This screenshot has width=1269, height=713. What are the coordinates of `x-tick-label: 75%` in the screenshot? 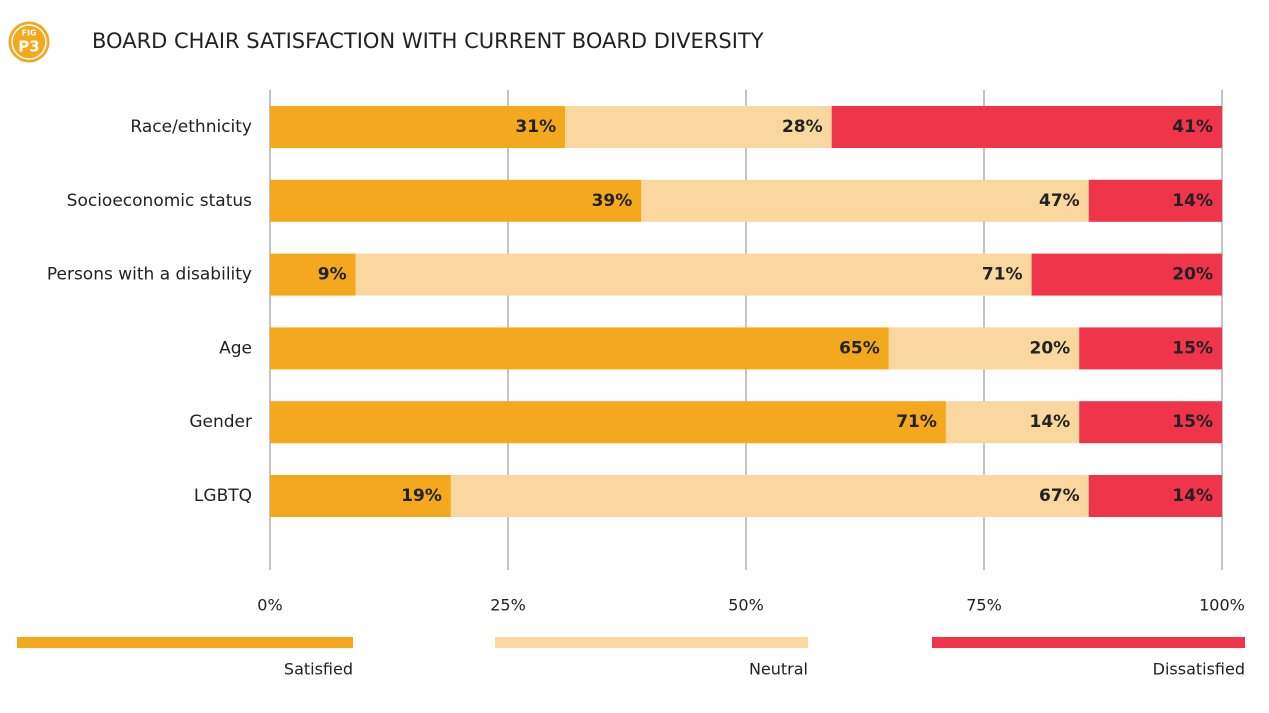 It's located at (984, 605).